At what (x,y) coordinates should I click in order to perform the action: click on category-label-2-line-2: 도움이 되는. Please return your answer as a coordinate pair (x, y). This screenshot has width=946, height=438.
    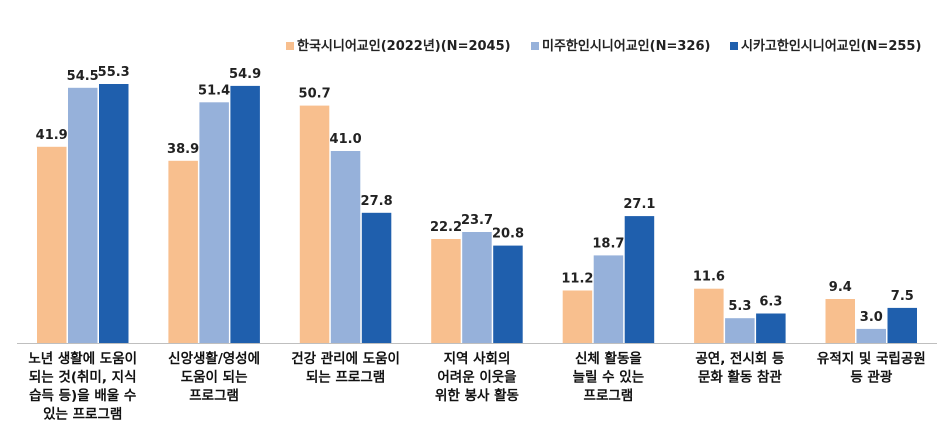
    Looking at the image, I should click on (214, 377).